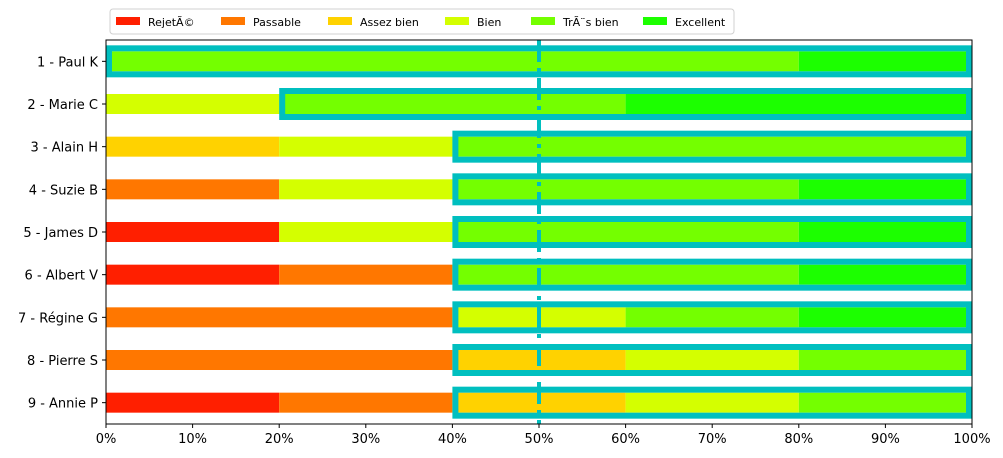  What do you see at coordinates (712, 439) in the screenshot?
I see `x-tick-label: 70%` at bounding box center [712, 439].